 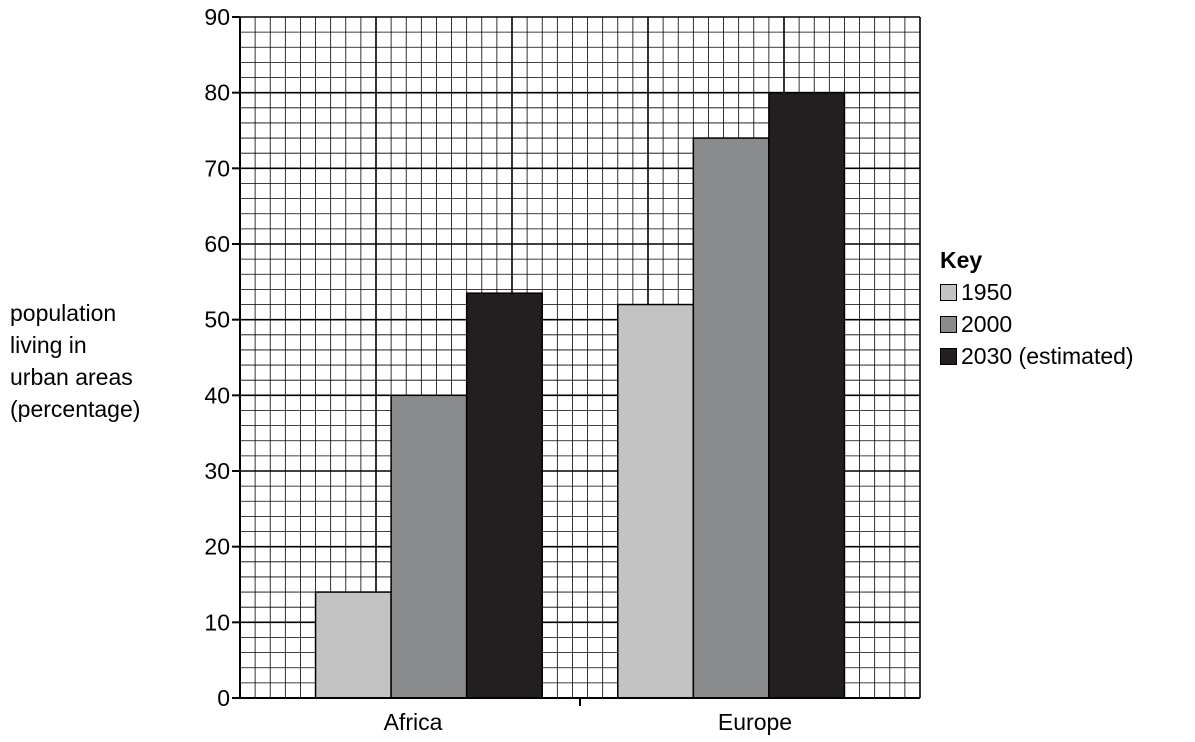 I want to click on bar-africa-2000, so click(x=429, y=546).